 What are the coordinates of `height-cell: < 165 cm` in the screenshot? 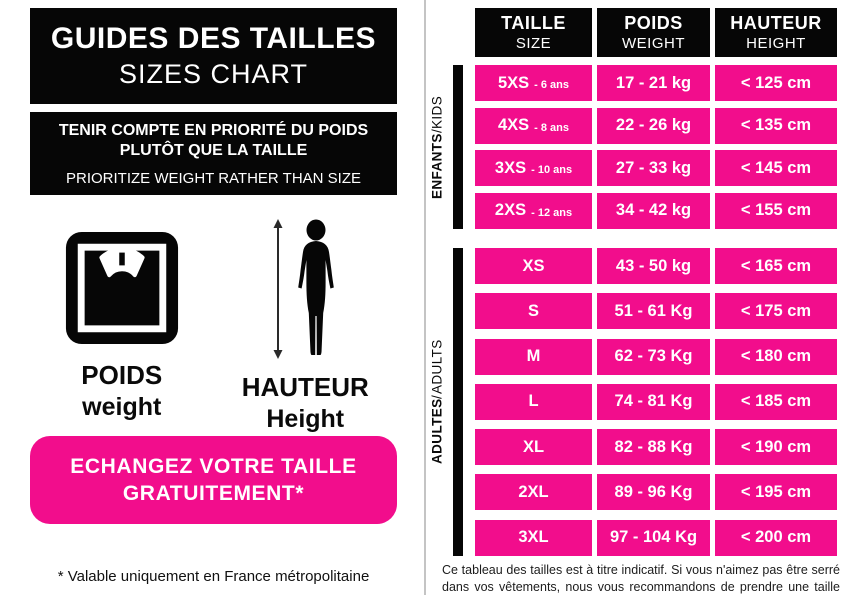 It's located at (776, 266).